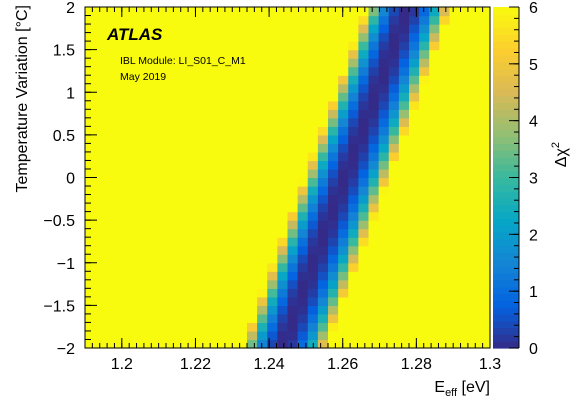 This screenshot has width=574, height=405. What do you see at coordinates (122, 364) in the screenshot?
I see `x-tick-label: 1.2` at bounding box center [122, 364].